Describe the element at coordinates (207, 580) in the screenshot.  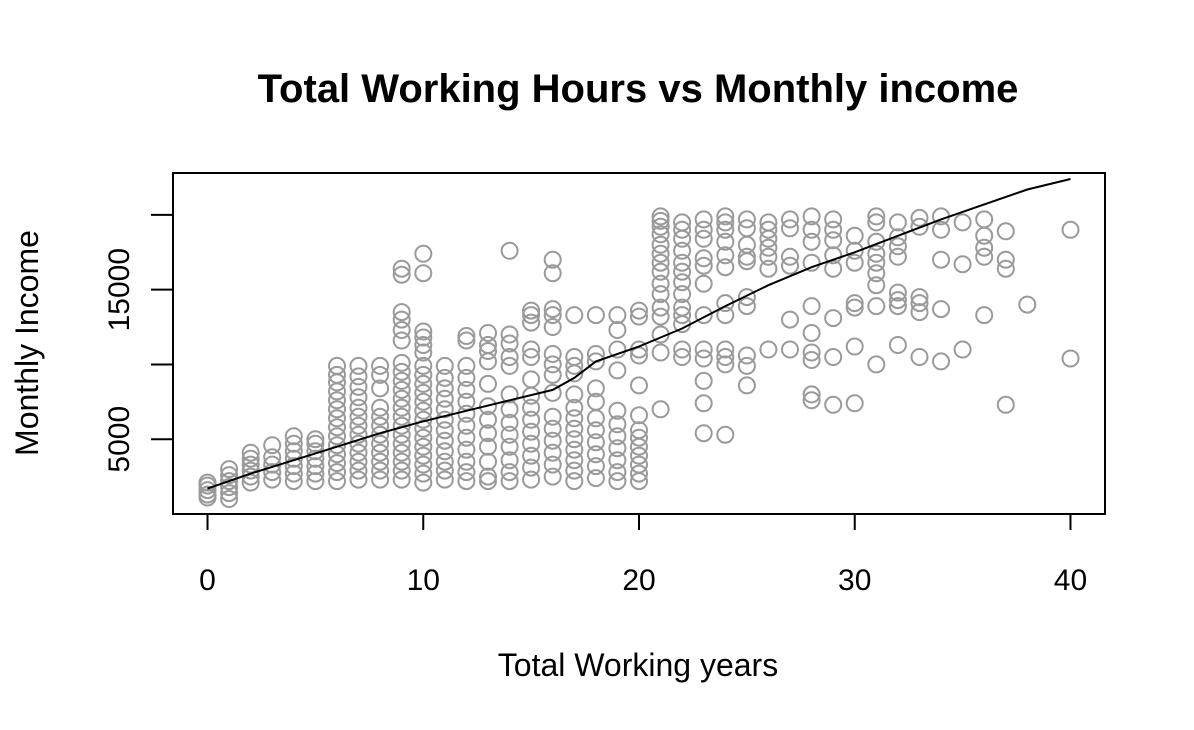
I see `x-tick-label: 0` at that location.